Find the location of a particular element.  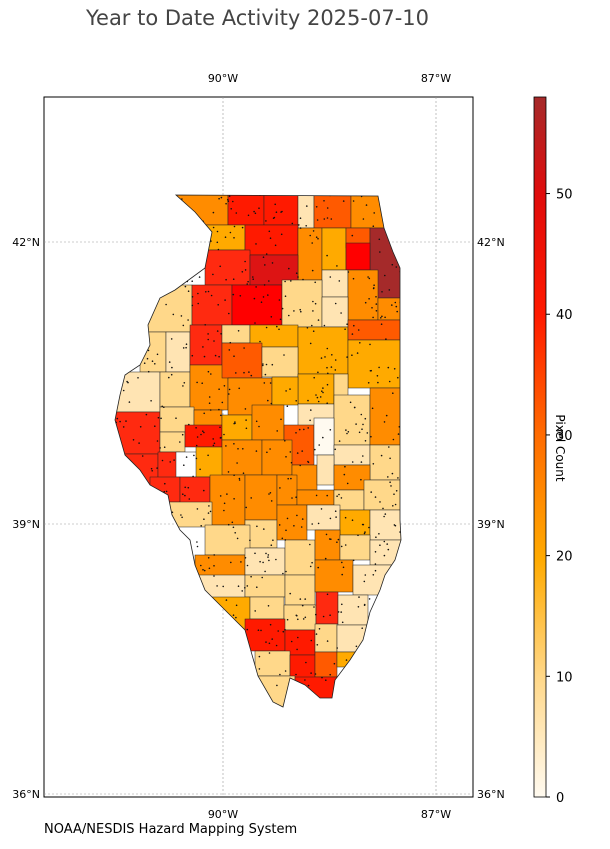

colorbar-ticks: 0 10 20 30 40 50 is located at coordinates (559, 497).